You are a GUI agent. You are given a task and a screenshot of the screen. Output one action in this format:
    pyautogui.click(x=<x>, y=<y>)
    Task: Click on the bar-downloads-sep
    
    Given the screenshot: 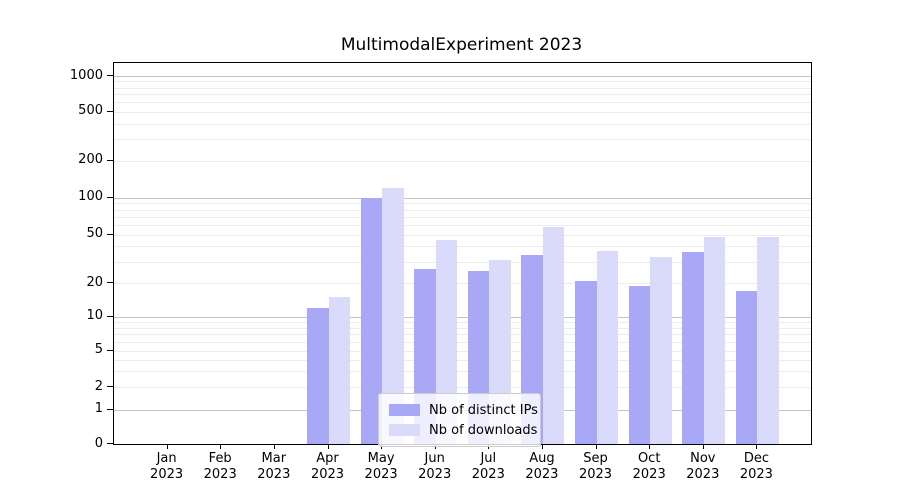 What is the action you would take?
    pyautogui.click(x=607, y=347)
    